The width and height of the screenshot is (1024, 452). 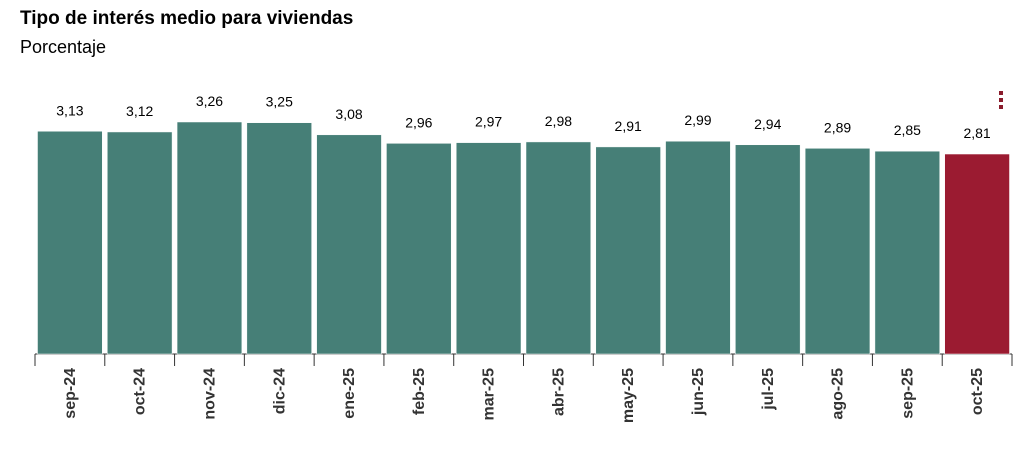 What do you see at coordinates (279, 102) in the screenshot?
I see `data-label-dic-24: 3,25` at bounding box center [279, 102].